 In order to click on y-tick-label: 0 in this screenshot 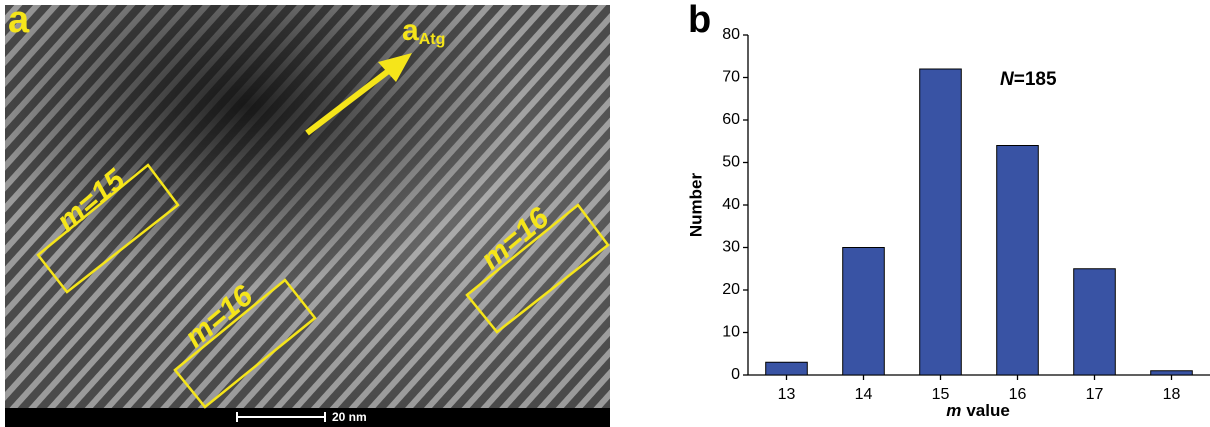, I will do `click(735, 374)`.